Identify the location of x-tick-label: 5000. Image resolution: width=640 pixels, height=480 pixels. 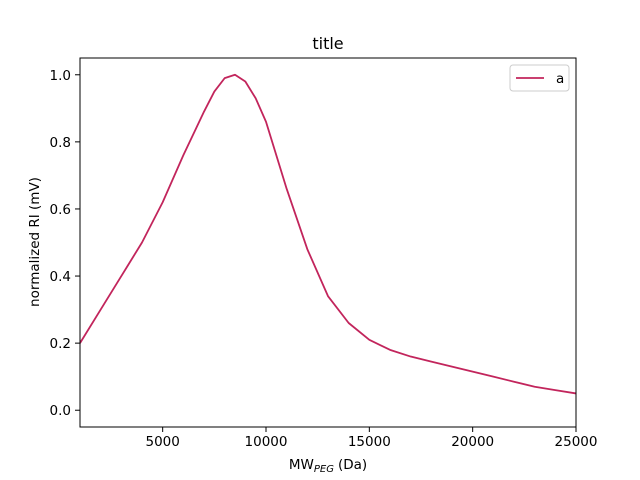
(162, 442).